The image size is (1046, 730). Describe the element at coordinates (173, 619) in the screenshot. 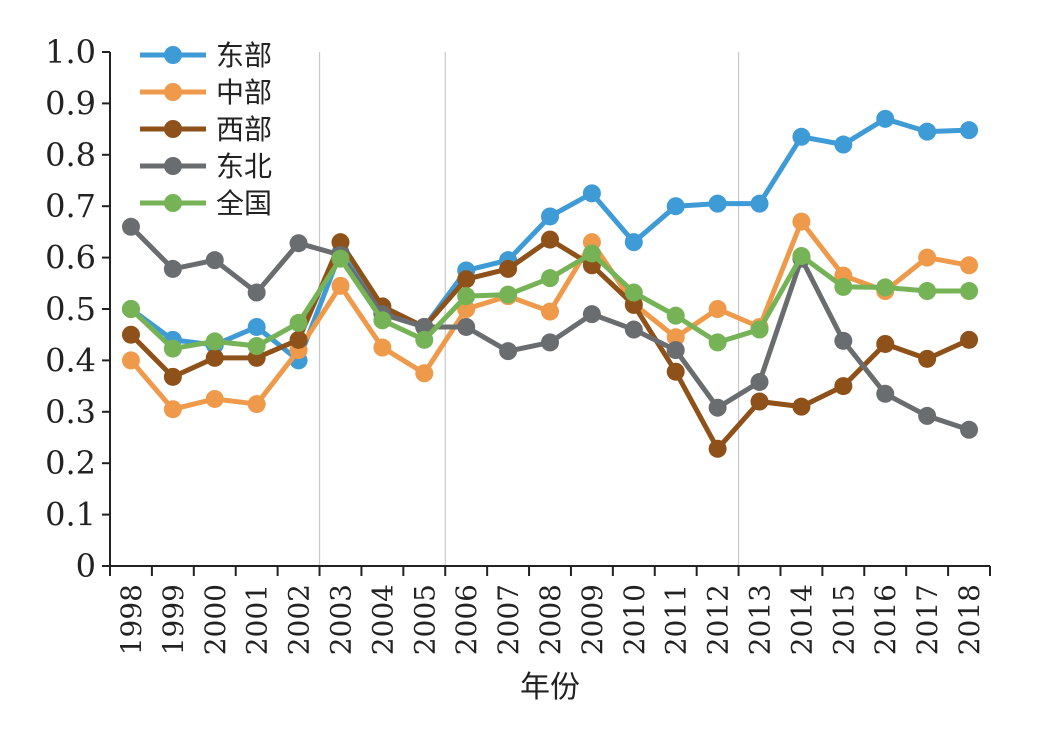

I see `x-tick-label: 1999` at that location.